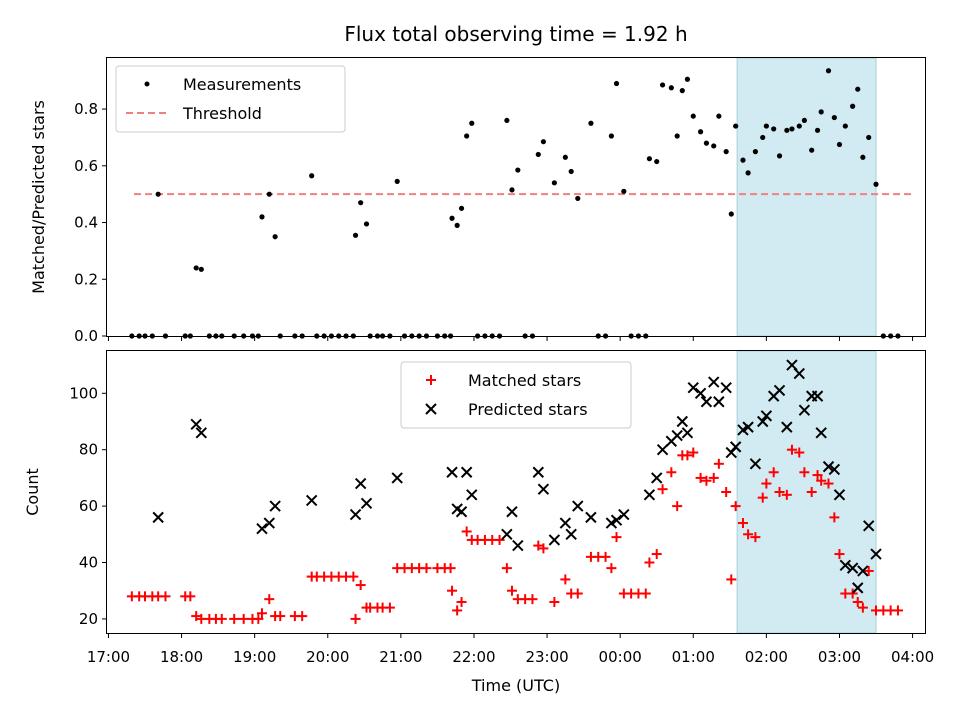 This screenshot has height=720, width=960. What do you see at coordinates (86, 166) in the screenshot?
I see `y-tick-label: 0.6` at bounding box center [86, 166].